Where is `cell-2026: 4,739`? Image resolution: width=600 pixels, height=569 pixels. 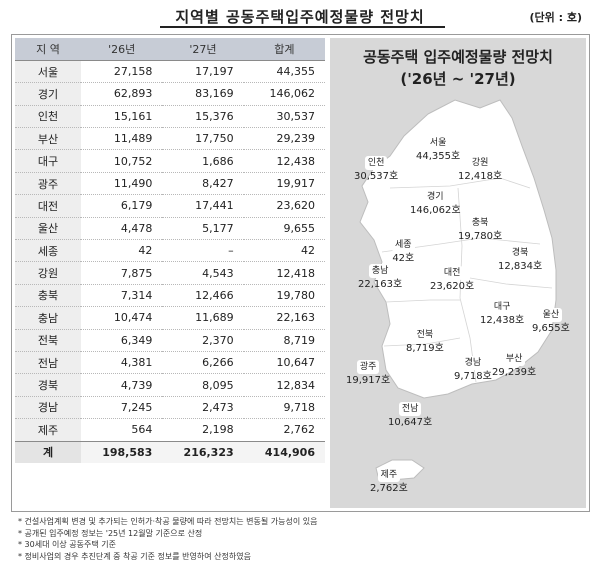 cell-2026: 4,739 is located at coordinates (122, 385).